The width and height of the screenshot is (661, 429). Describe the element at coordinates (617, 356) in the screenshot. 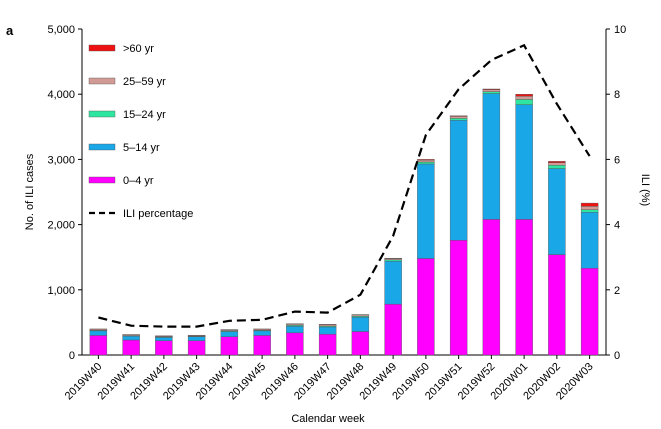

I see `y2-tick-label: 0` at that location.